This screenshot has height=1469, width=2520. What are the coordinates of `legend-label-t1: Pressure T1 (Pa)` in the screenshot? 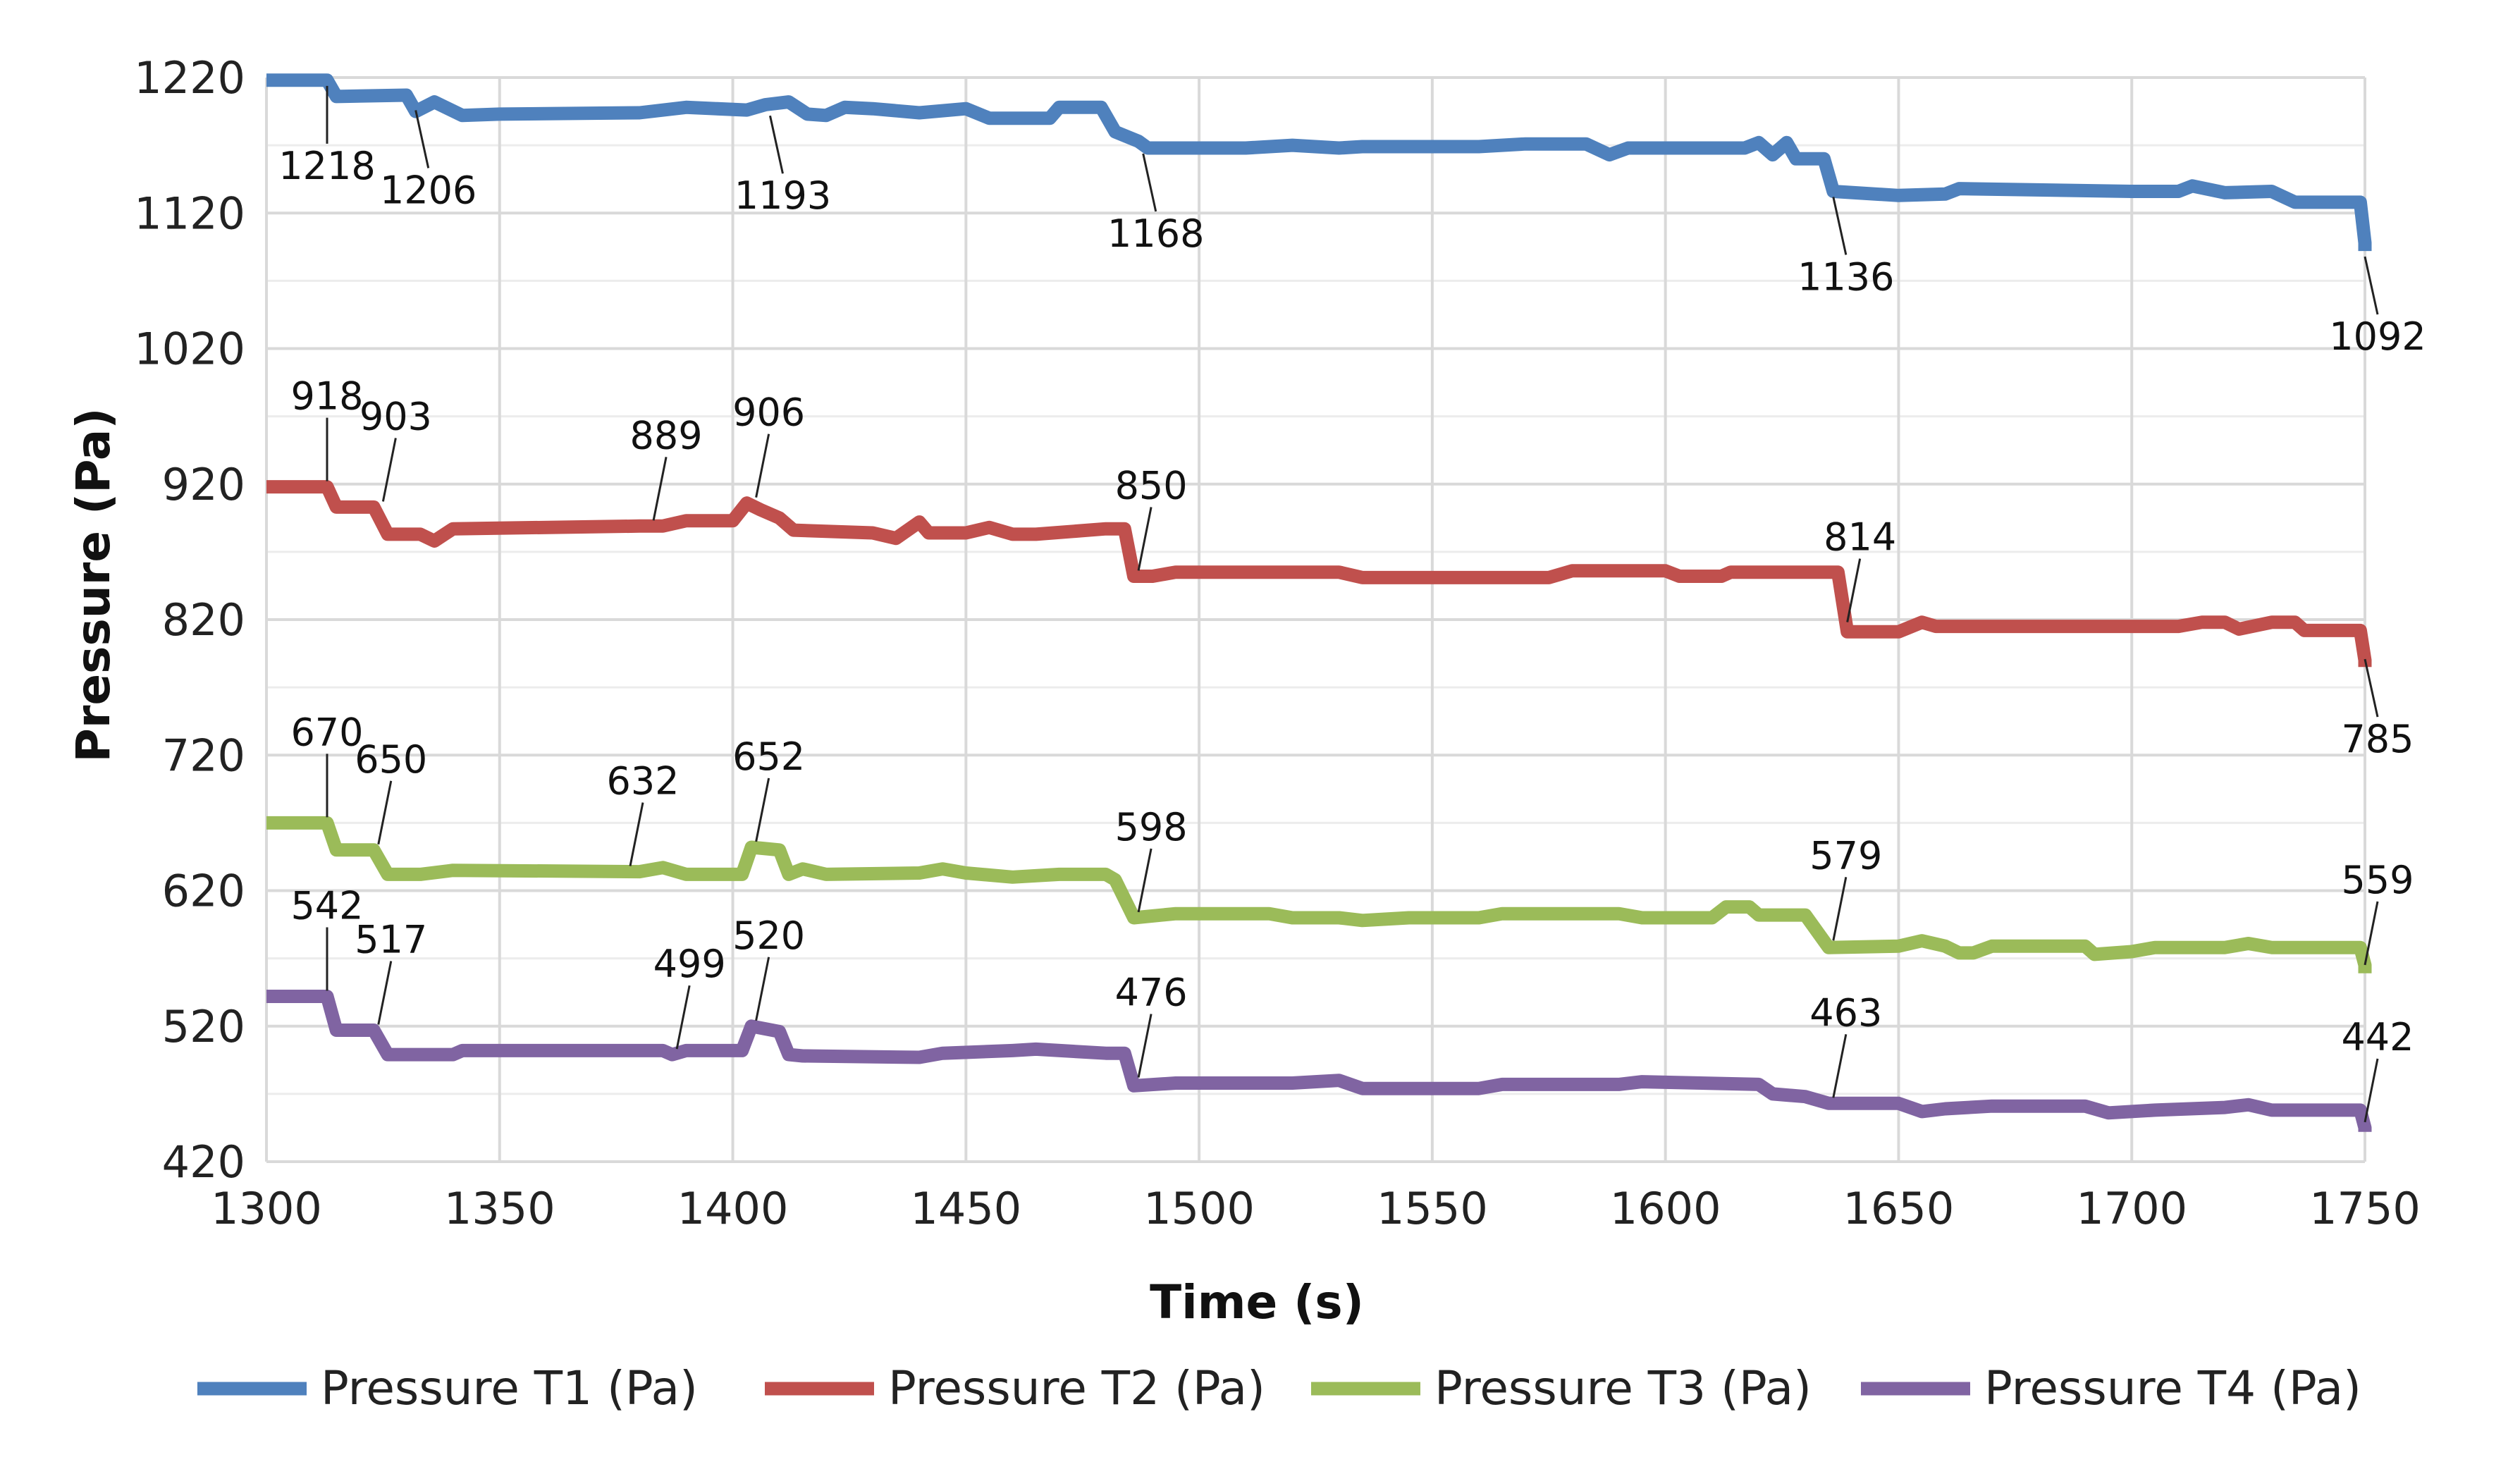 It's located at (509, 1388).